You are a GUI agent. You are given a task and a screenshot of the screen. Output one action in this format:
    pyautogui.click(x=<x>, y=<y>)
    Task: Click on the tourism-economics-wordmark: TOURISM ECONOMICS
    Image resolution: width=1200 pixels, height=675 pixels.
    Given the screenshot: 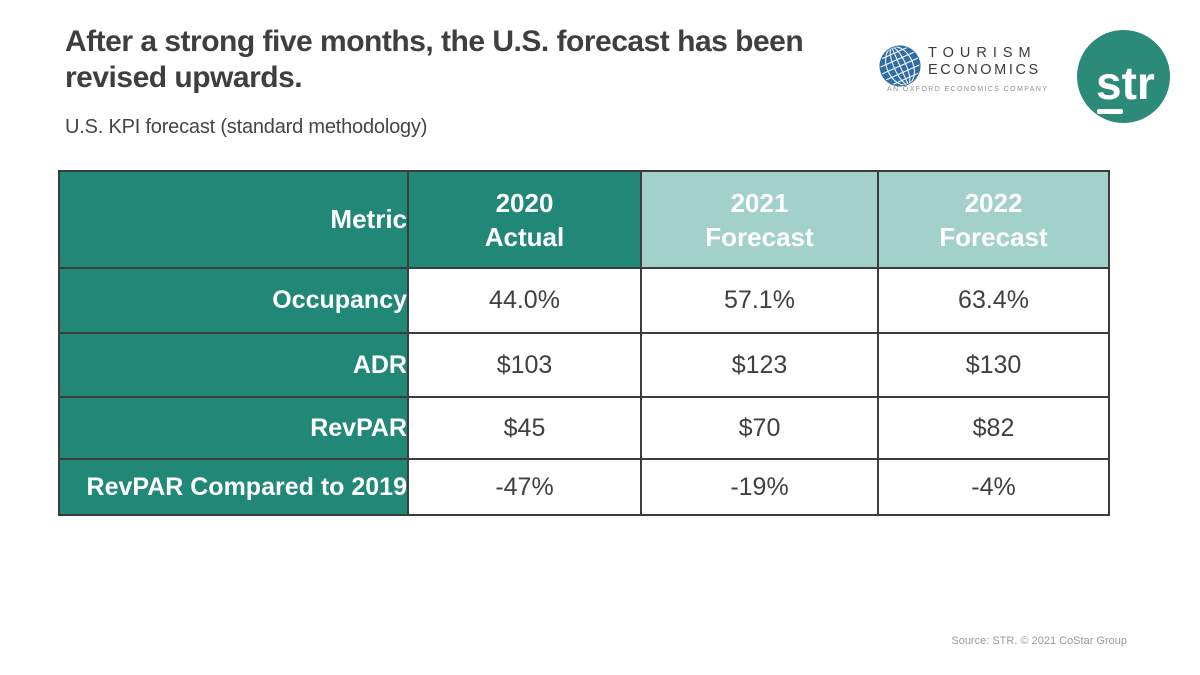 What is the action you would take?
    pyautogui.click(x=984, y=62)
    